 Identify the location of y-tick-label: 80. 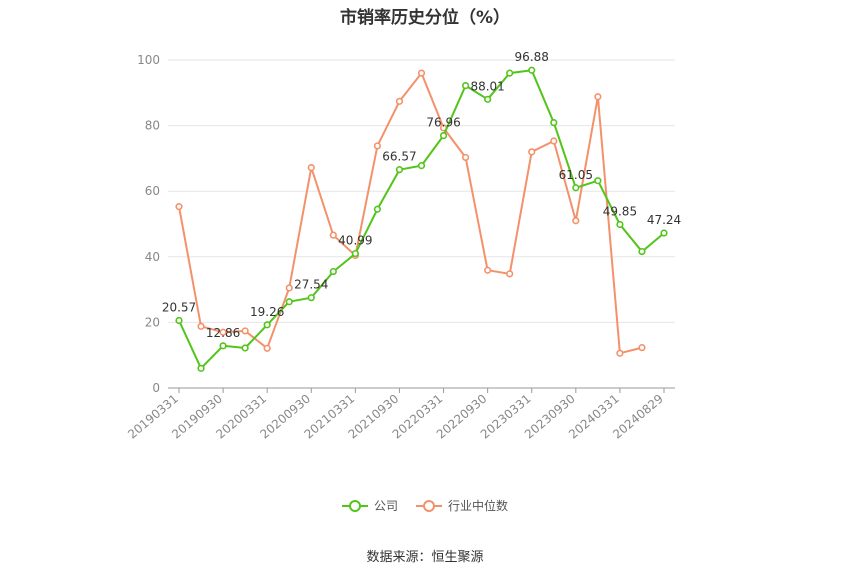
(152, 126).